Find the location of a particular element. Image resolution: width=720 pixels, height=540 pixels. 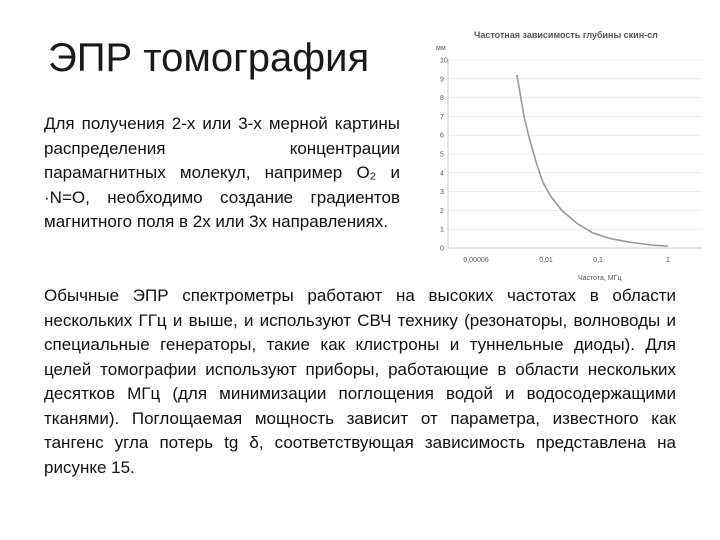

y-axis-label: мм is located at coordinates (441, 48).